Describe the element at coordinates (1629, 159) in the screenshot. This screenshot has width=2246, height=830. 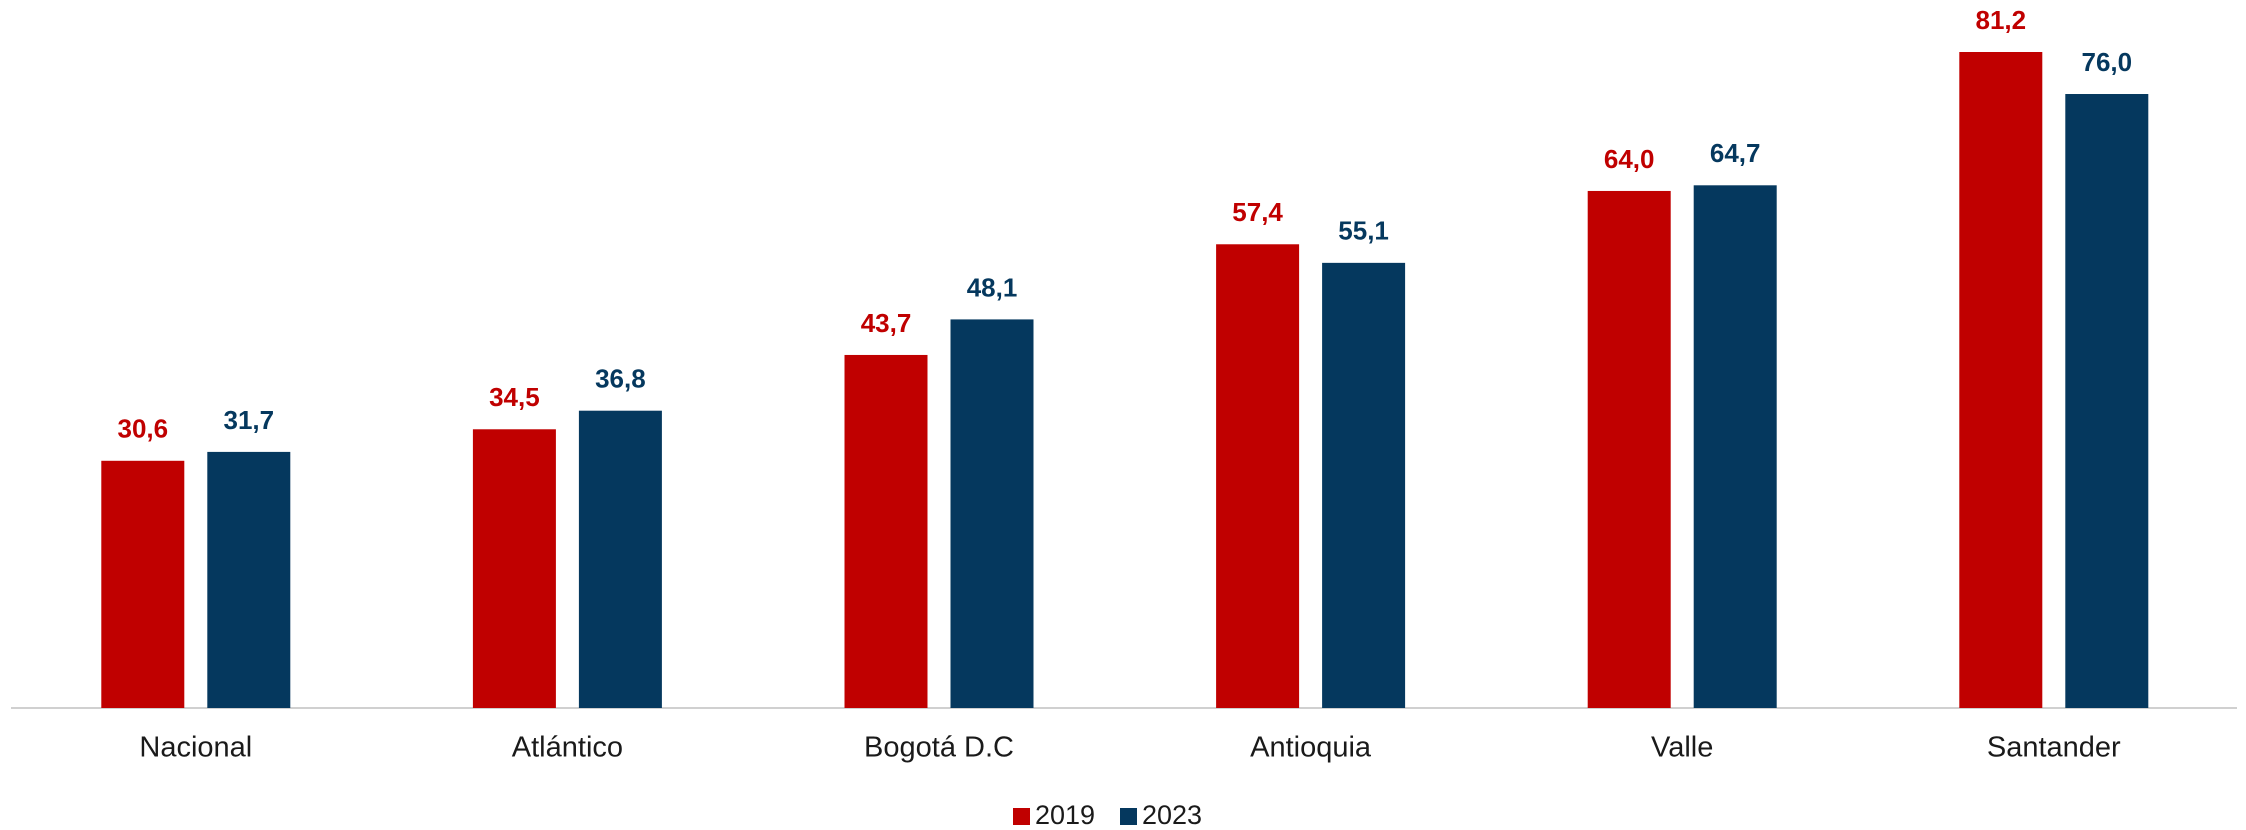
I see `value-label: 64,0` at that location.